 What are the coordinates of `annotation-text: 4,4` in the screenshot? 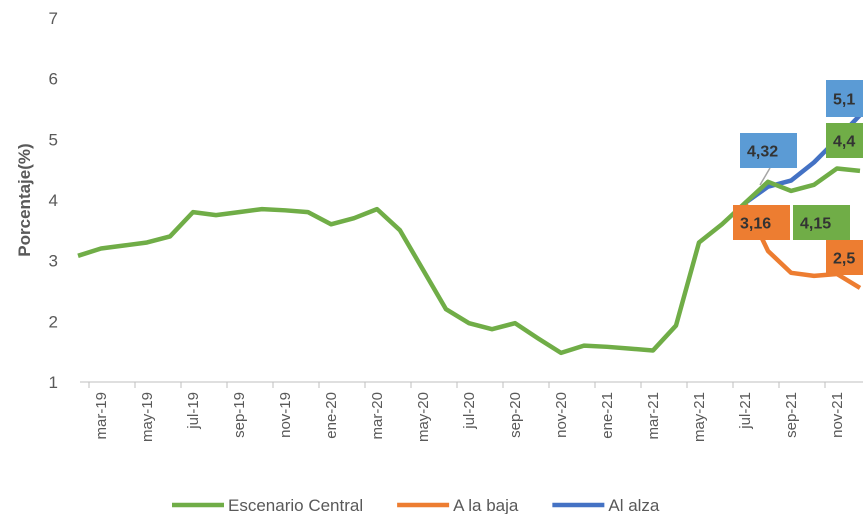 It's located at (844, 142).